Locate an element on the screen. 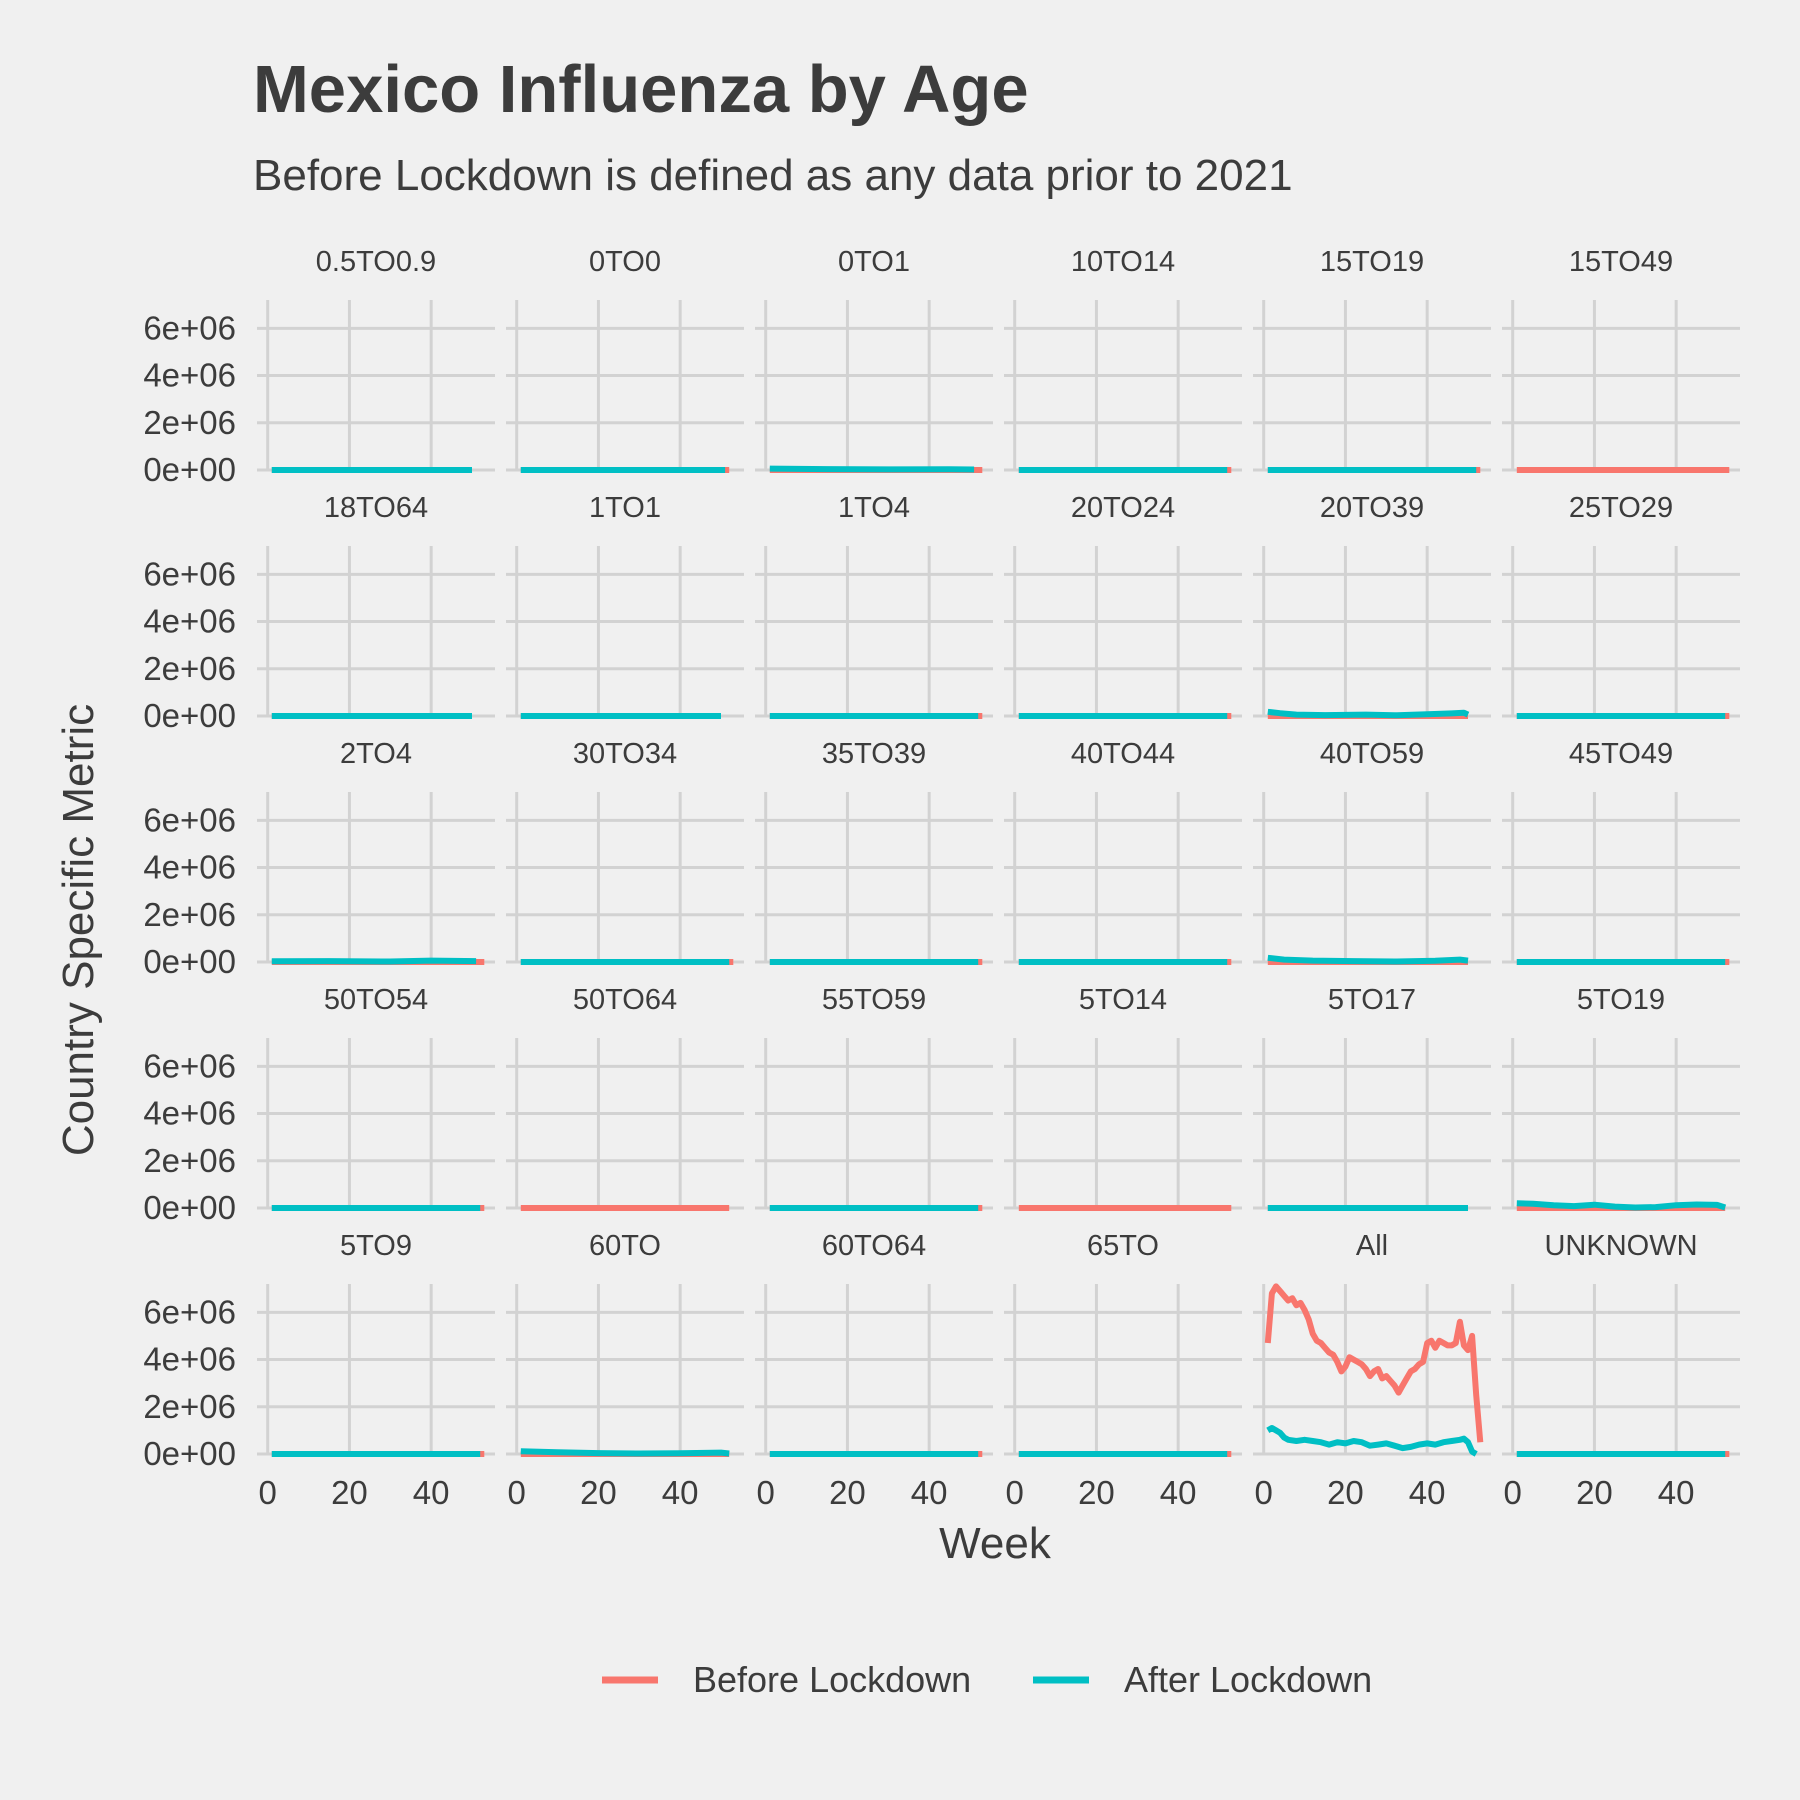 The height and width of the screenshot is (1800, 1800). facet-panel: 5TO19 is located at coordinates (1621, 1097).